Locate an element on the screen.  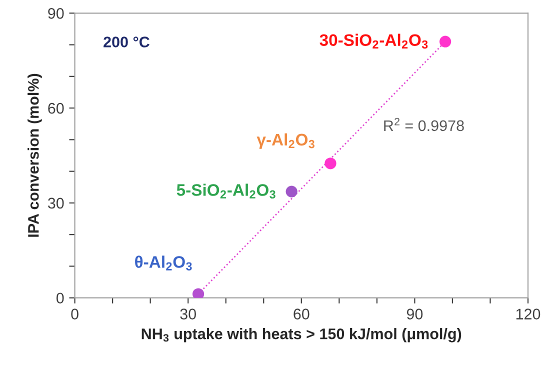
annotation: 5-SiO$_{2}$-Al$_{2}$O$_{3}$ is located at coordinates (226, 191).